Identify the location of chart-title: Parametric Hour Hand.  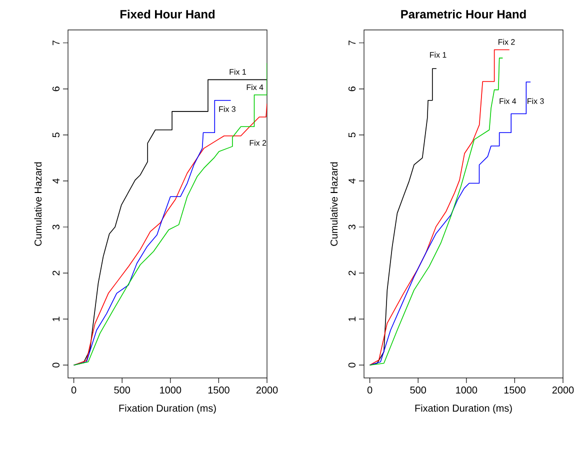
(463, 14).